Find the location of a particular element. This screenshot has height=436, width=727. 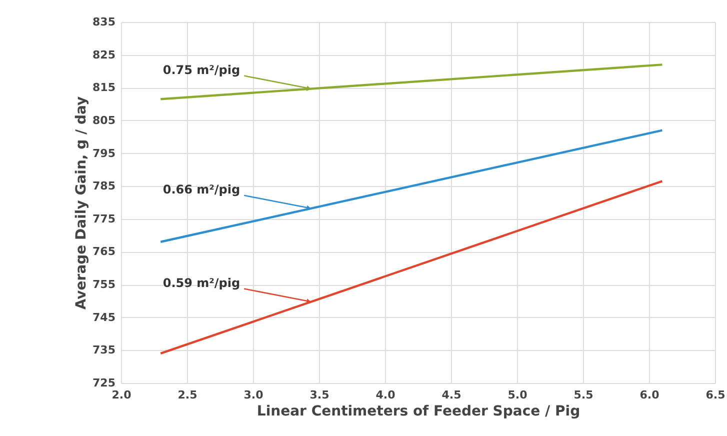

x-tick-label: 4.5 is located at coordinates (452, 395).